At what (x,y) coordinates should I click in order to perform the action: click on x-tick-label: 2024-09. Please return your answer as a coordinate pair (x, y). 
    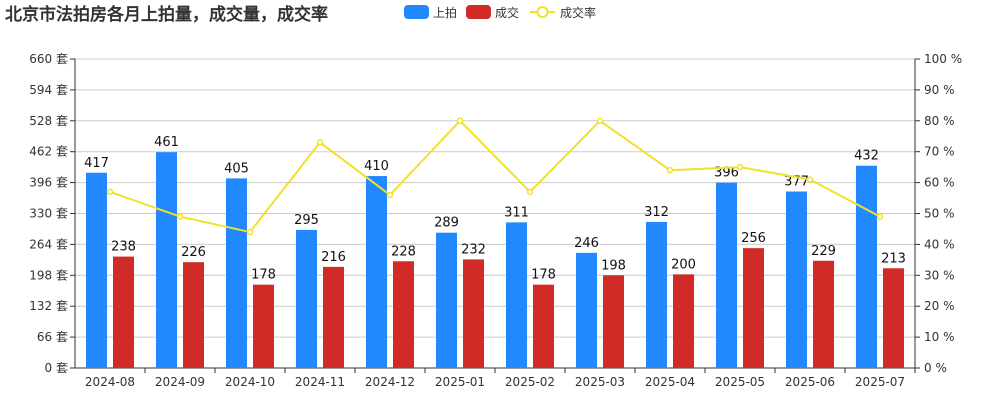
    Looking at the image, I should click on (180, 382).